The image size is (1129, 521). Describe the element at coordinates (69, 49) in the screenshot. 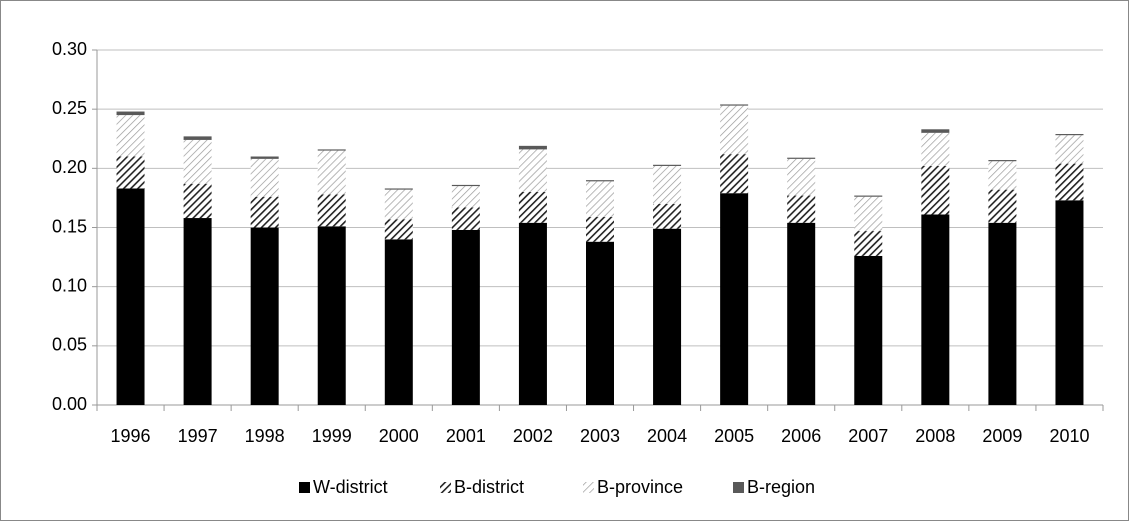

I see `y-tick-label: 0.30` at that location.